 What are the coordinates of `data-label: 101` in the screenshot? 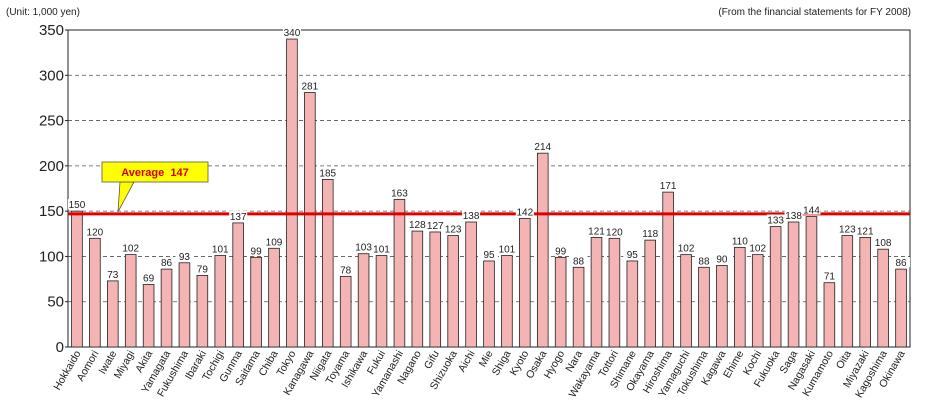 It's located at (220, 250).